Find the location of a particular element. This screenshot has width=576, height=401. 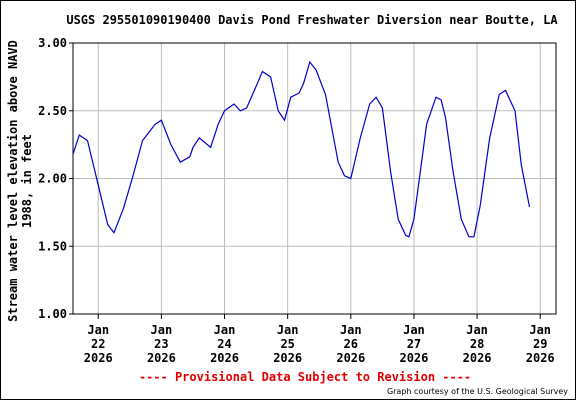

y-tick-label: 2.00 is located at coordinates (52, 179).